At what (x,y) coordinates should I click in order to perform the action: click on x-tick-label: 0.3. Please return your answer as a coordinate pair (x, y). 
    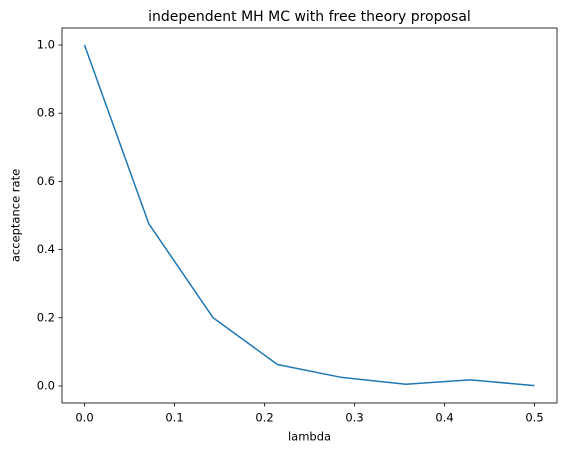
    Looking at the image, I should click on (354, 418).